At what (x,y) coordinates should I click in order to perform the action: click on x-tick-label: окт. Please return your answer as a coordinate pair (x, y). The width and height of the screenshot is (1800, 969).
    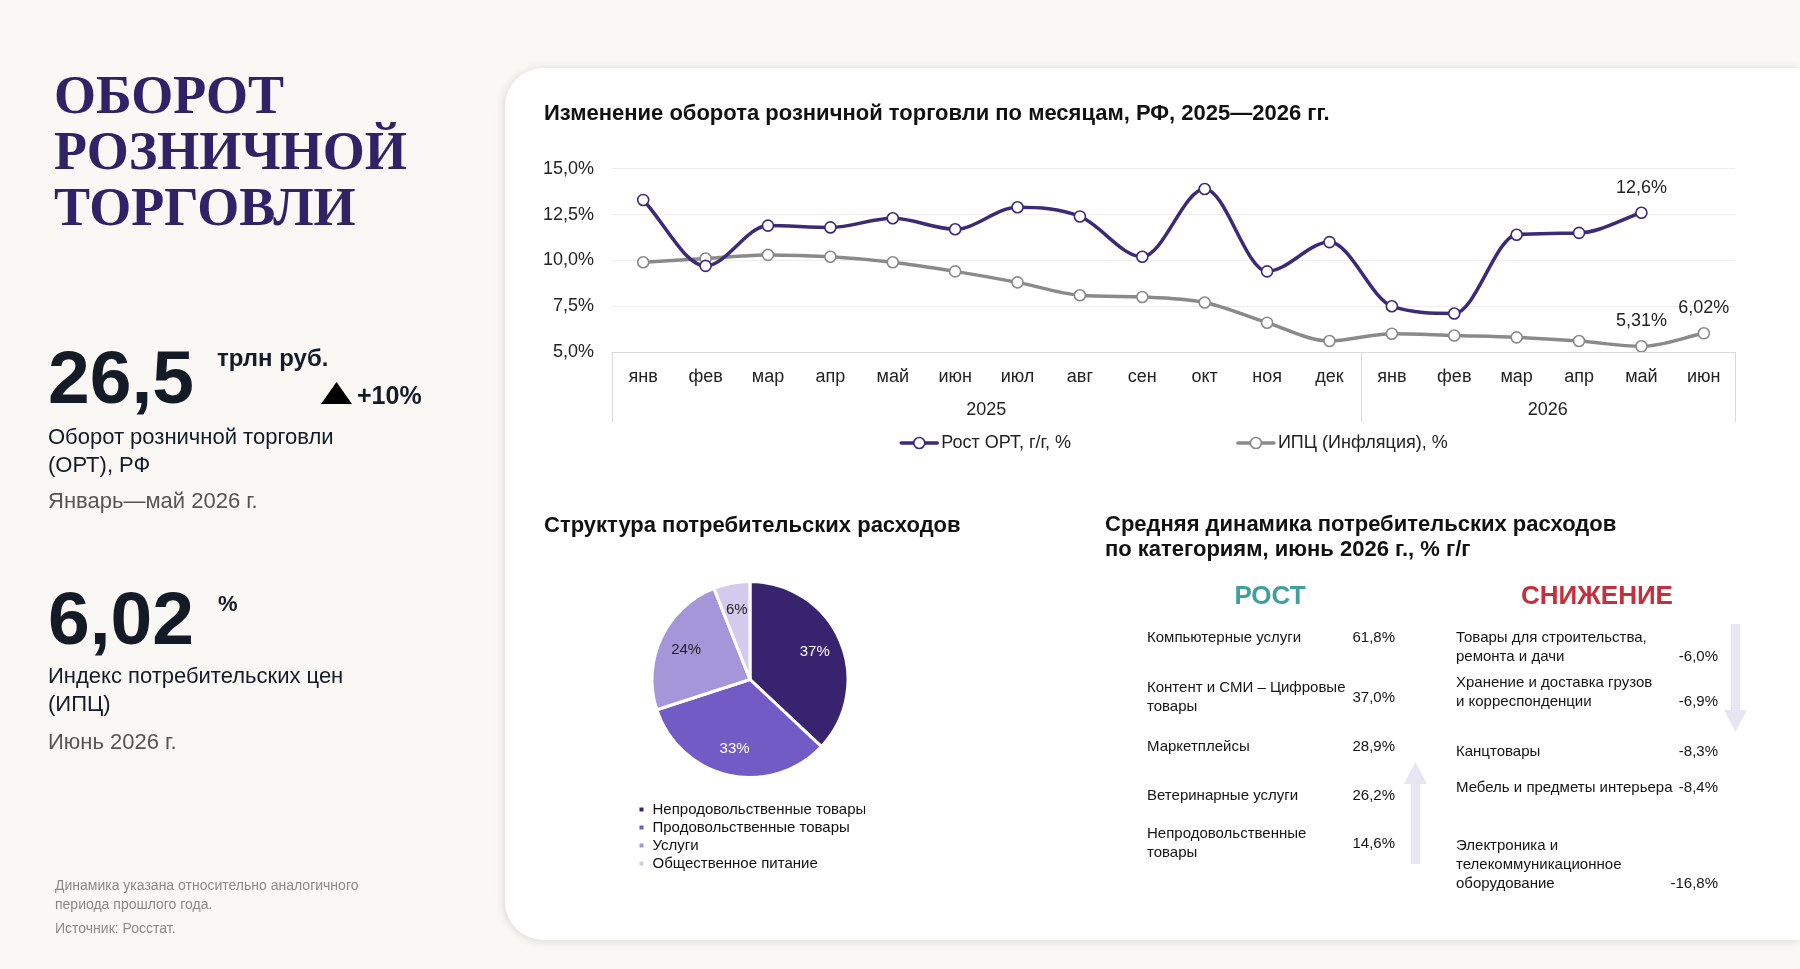
    Looking at the image, I should click on (1204, 375).